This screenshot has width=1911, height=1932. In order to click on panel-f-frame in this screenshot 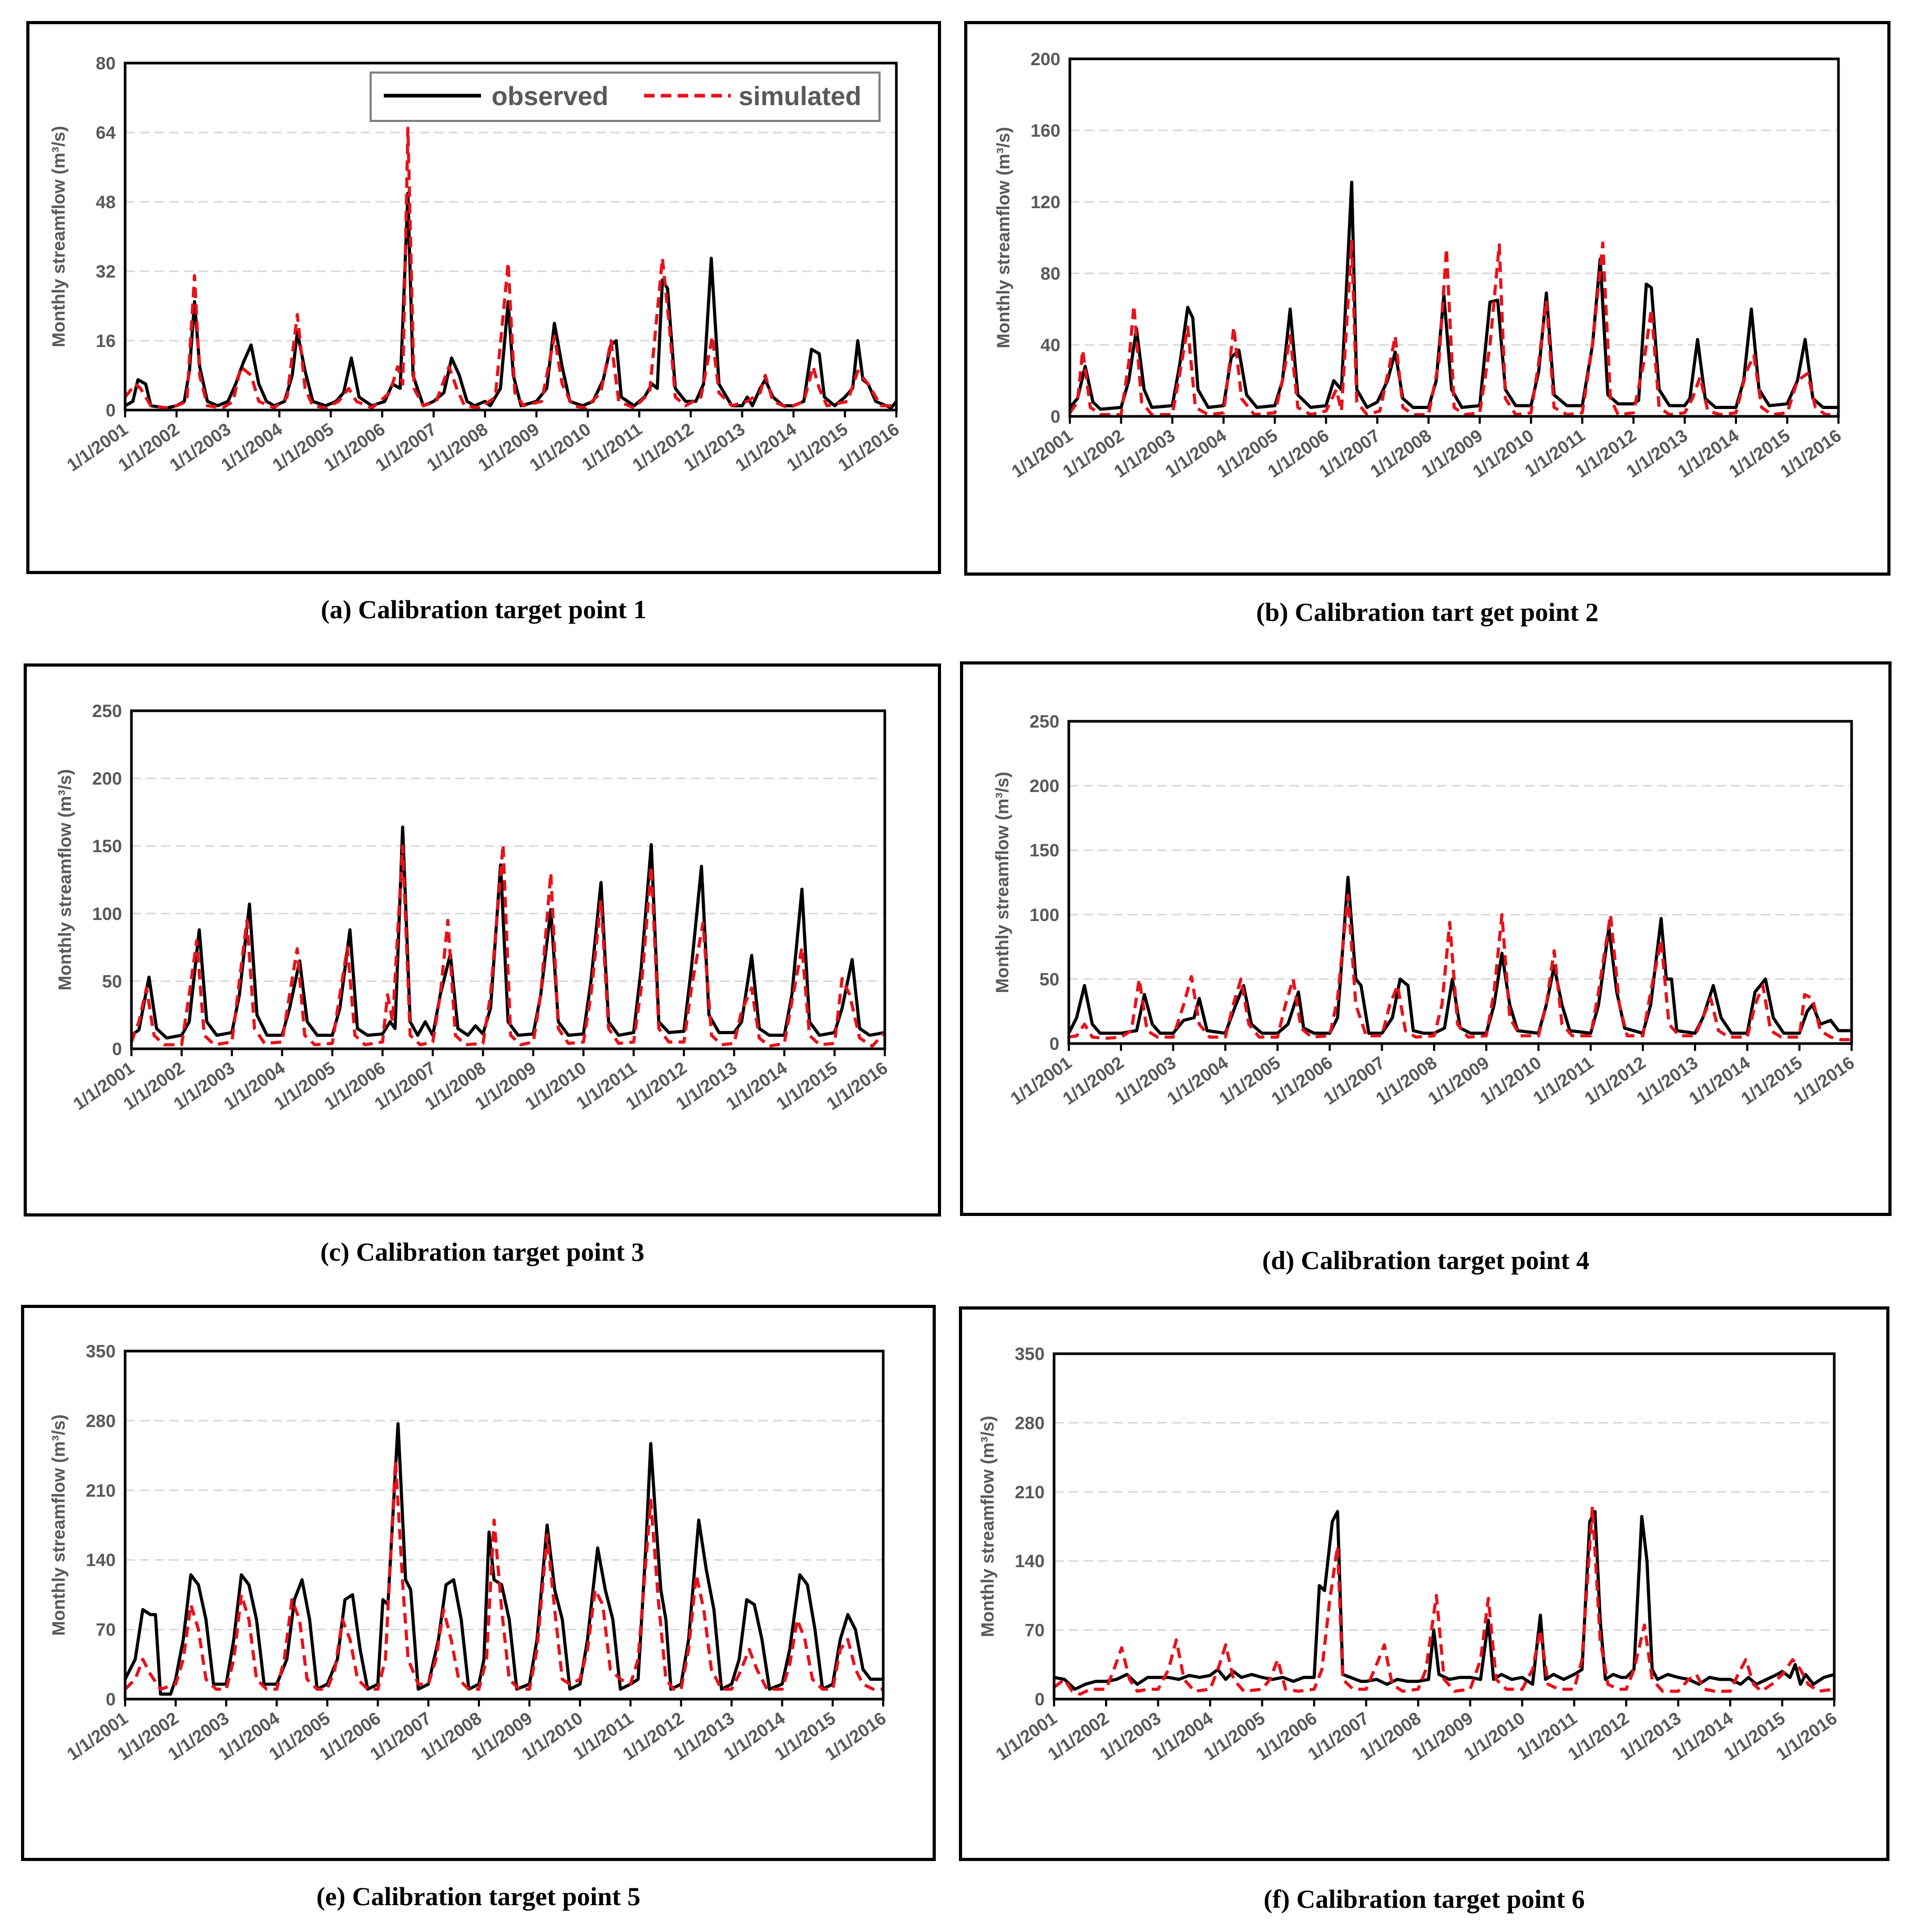, I will do `click(1424, 1583)`.